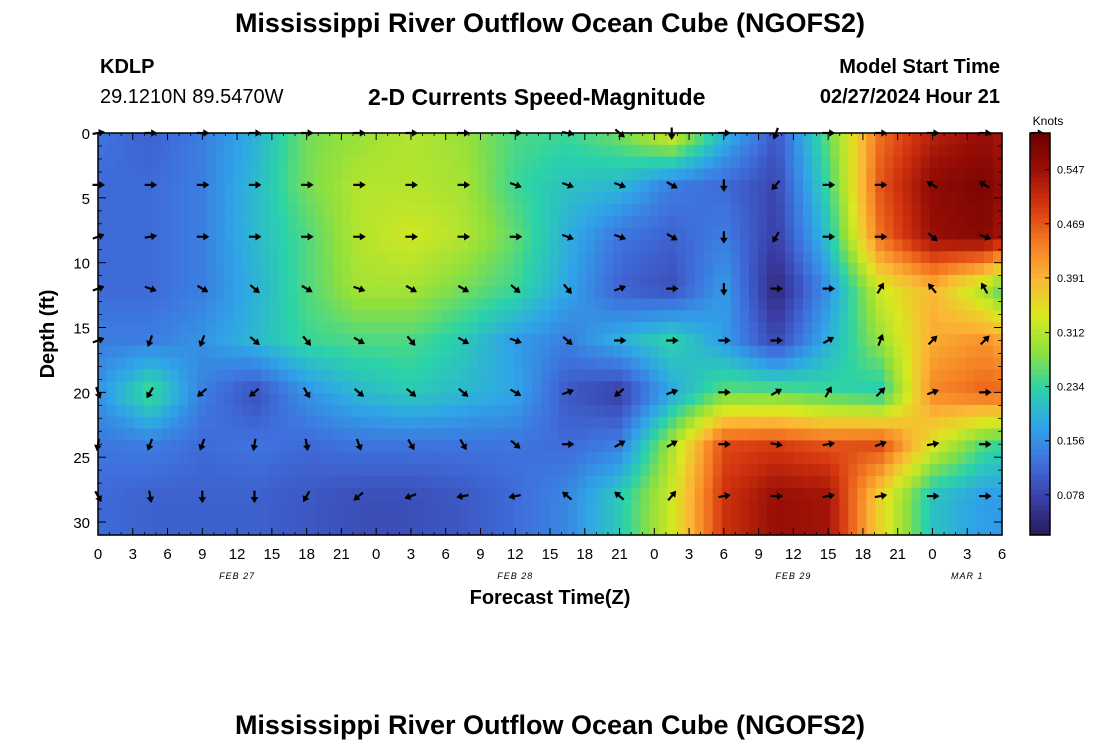 This screenshot has height=750, width=1100. What do you see at coordinates (515, 576) in the screenshot?
I see `date-label: FEB 28` at bounding box center [515, 576].